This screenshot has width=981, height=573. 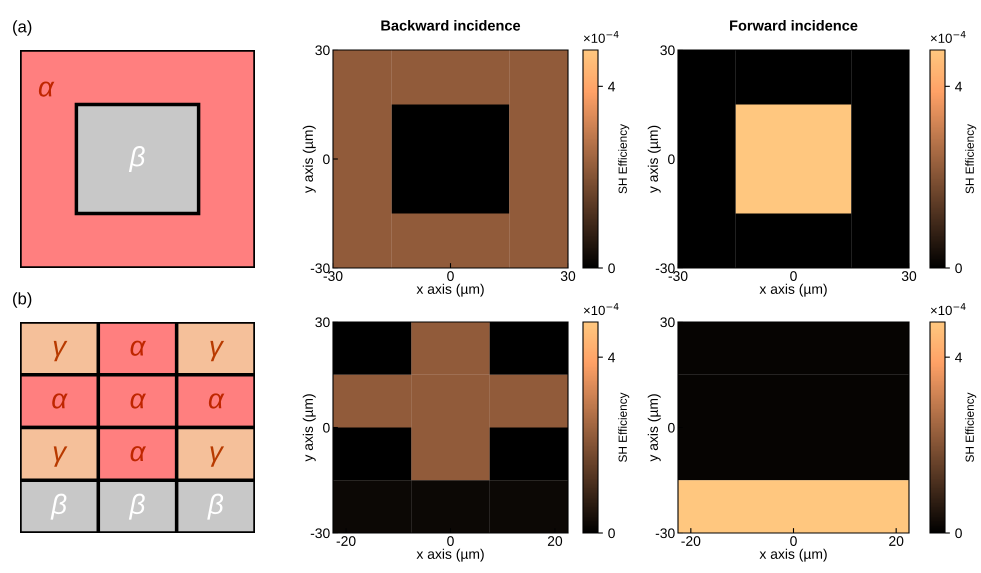 I want to click on text: (a), so click(x=22, y=28).